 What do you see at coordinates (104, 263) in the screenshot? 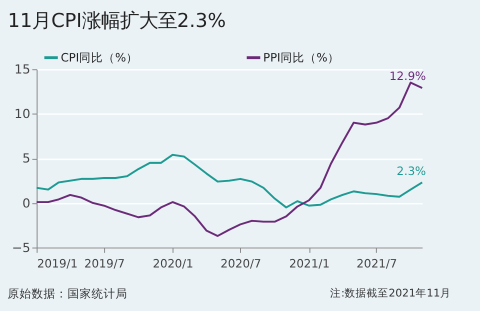
I see `x-tick-label: 2019/7` at bounding box center [104, 263].